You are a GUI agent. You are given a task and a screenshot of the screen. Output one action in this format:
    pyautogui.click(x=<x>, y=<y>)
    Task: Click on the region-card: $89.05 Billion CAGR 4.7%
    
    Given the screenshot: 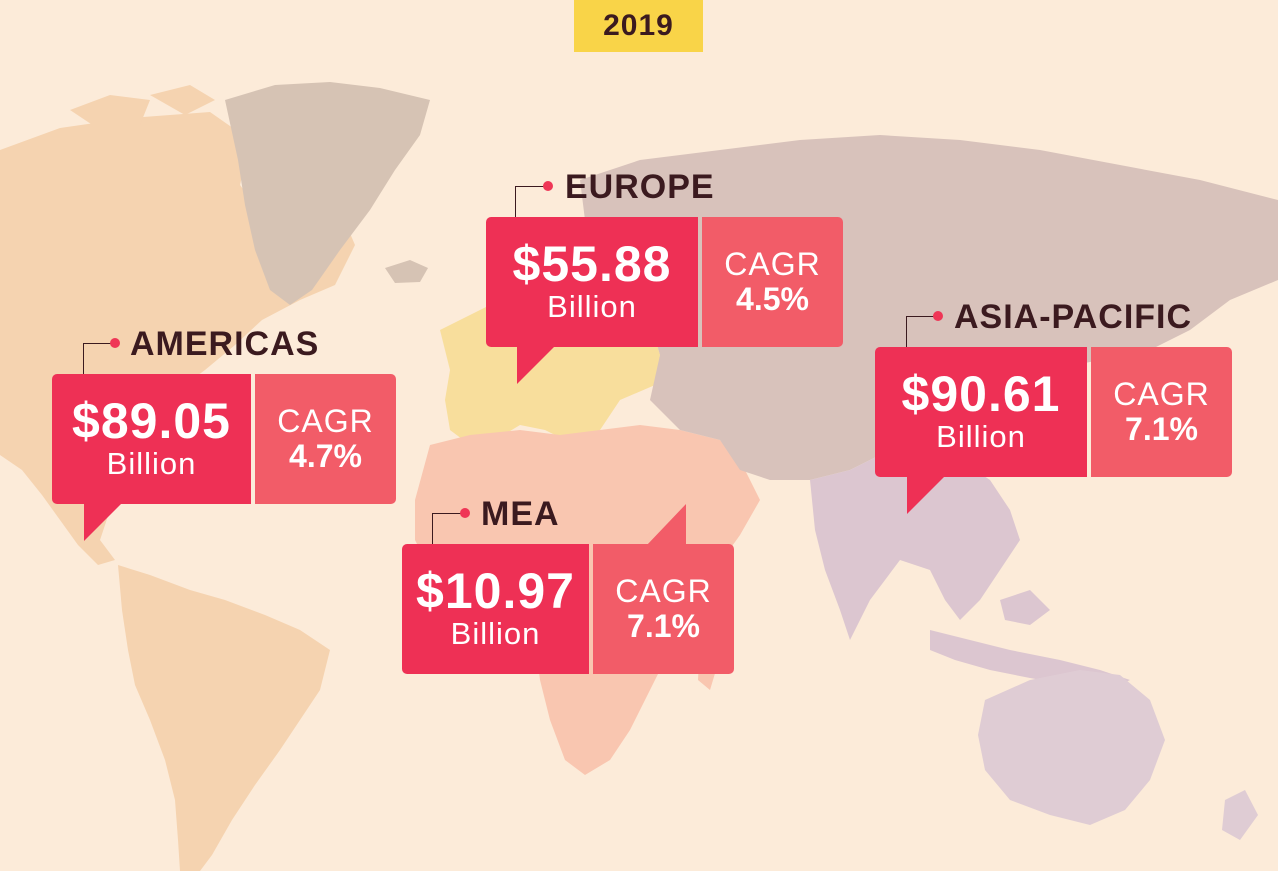 What is the action you would take?
    pyautogui.click(x=224, y=439)
    